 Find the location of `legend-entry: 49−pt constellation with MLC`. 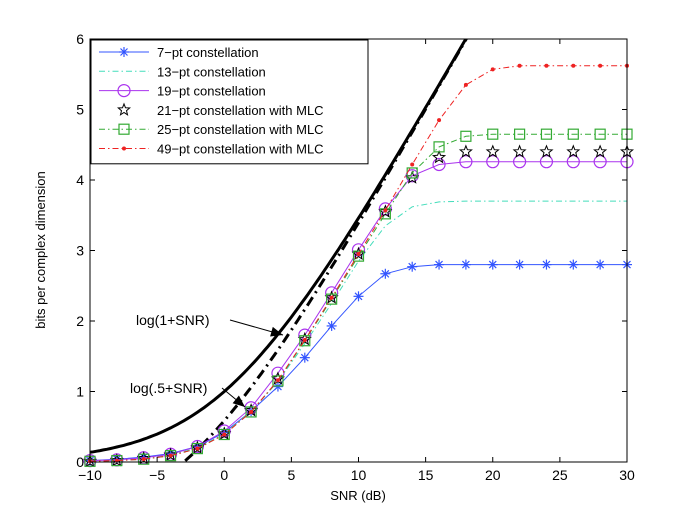

legend-entry: 49−pt constellation with MLC is located at coordinates (211, 149).